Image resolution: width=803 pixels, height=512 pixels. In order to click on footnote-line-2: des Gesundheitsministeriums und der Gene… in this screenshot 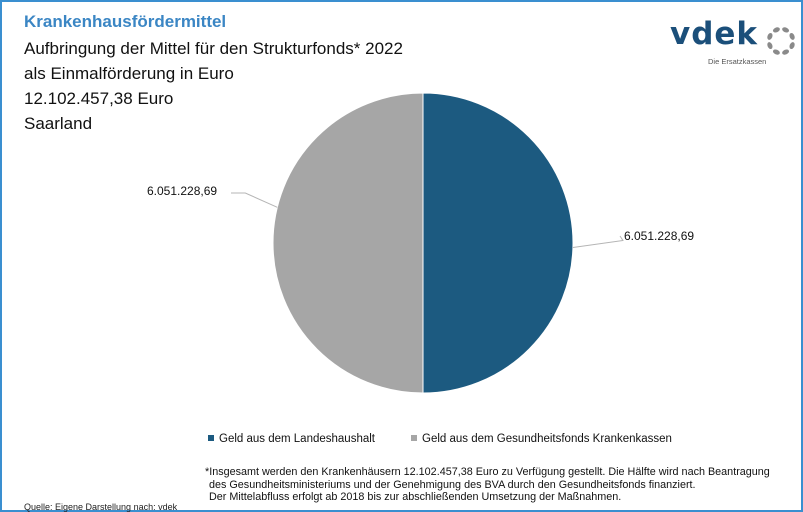, I will do `click(452, 484)`.